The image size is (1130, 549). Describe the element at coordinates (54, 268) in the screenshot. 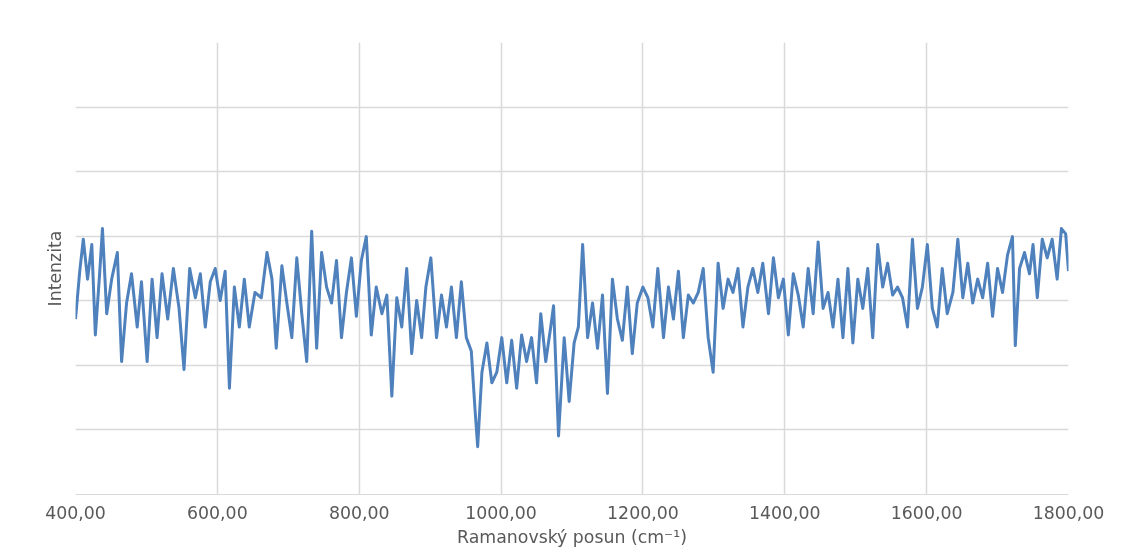

I see `y-axis-title: Intenzita` at that location.